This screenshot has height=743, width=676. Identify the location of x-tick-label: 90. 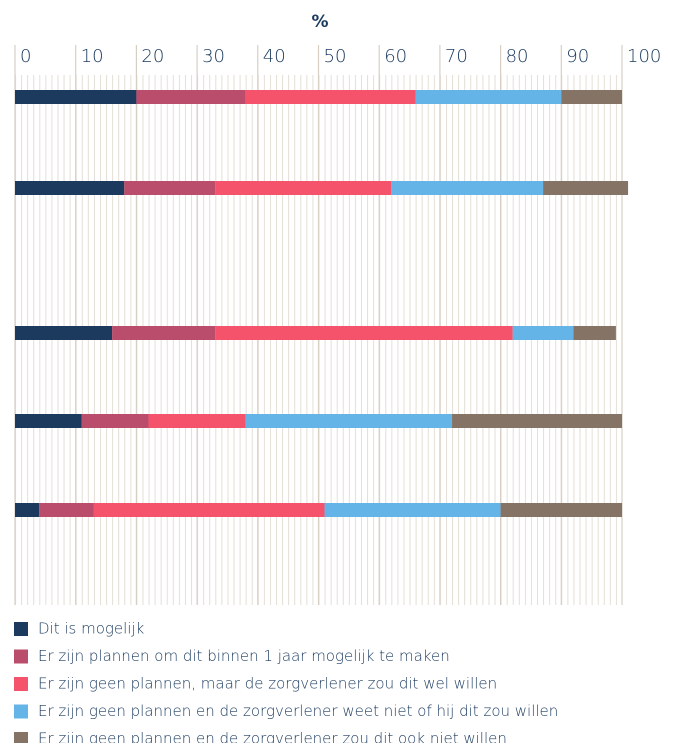
(577, 56).